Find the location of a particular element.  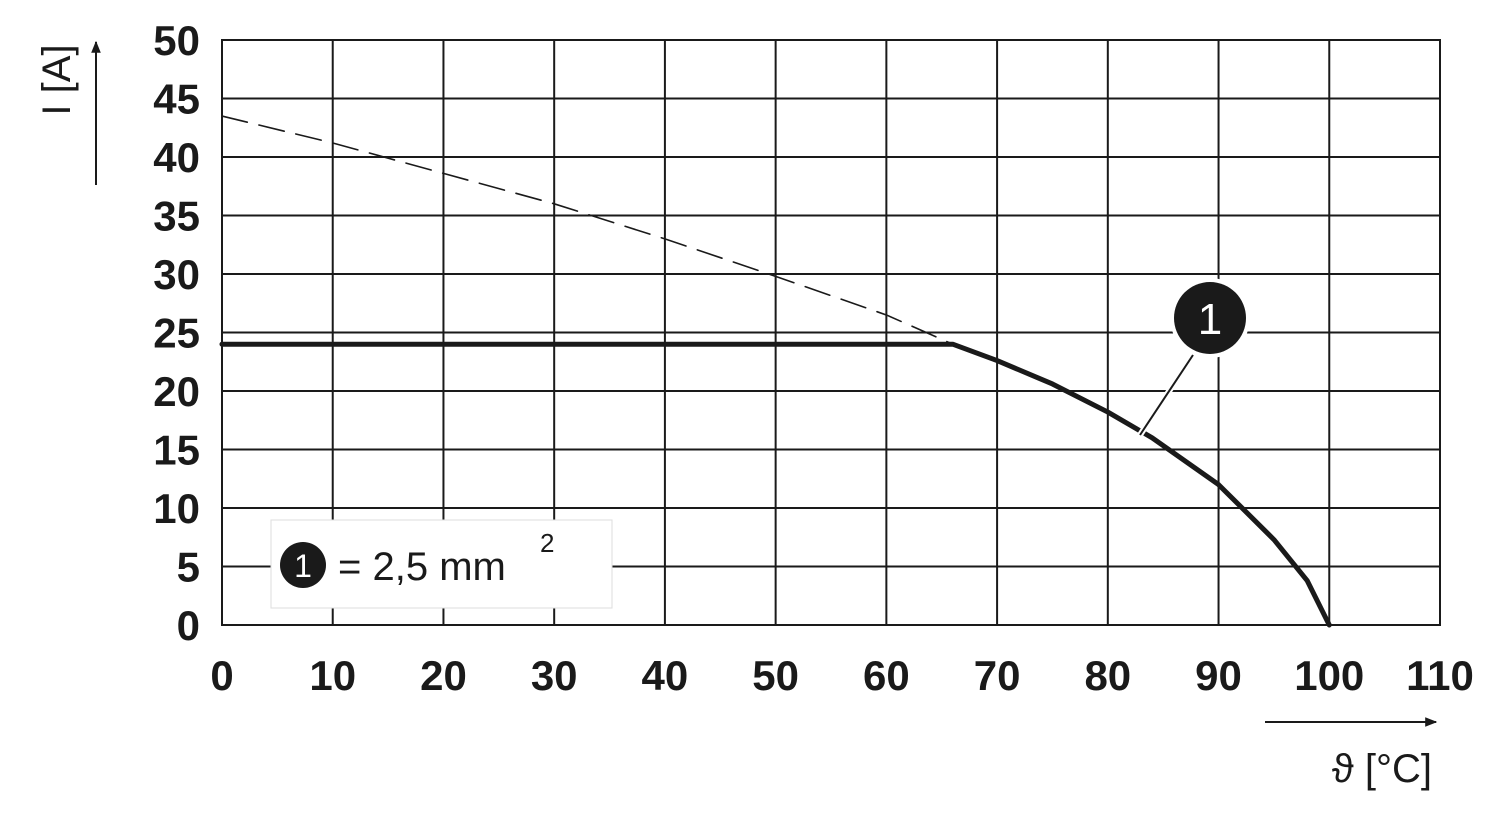

x-tick-label: 20 is located at coordinates (443, 675).